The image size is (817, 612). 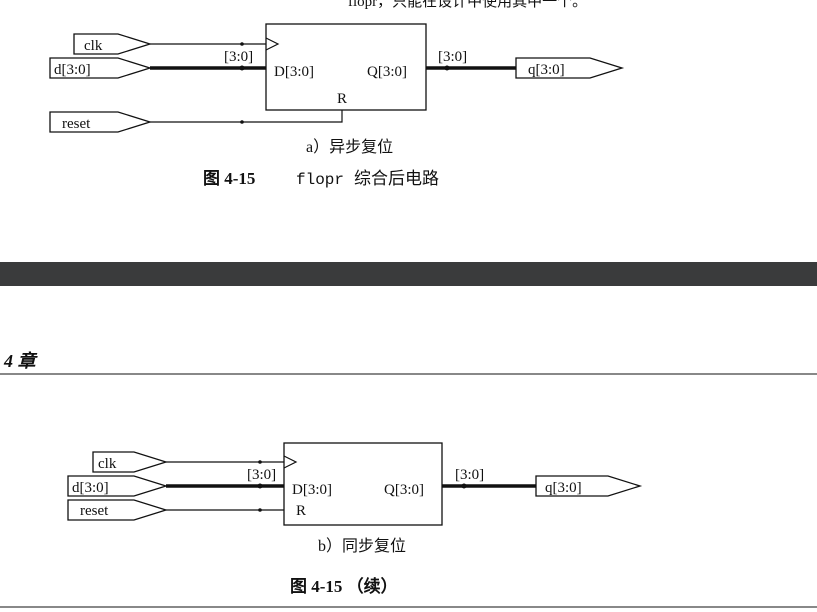 What do you see at coordinates (261, 475) in the screenshot?
I see `bus-label-in-b: [3:0]` at bounding box center [261, 475].